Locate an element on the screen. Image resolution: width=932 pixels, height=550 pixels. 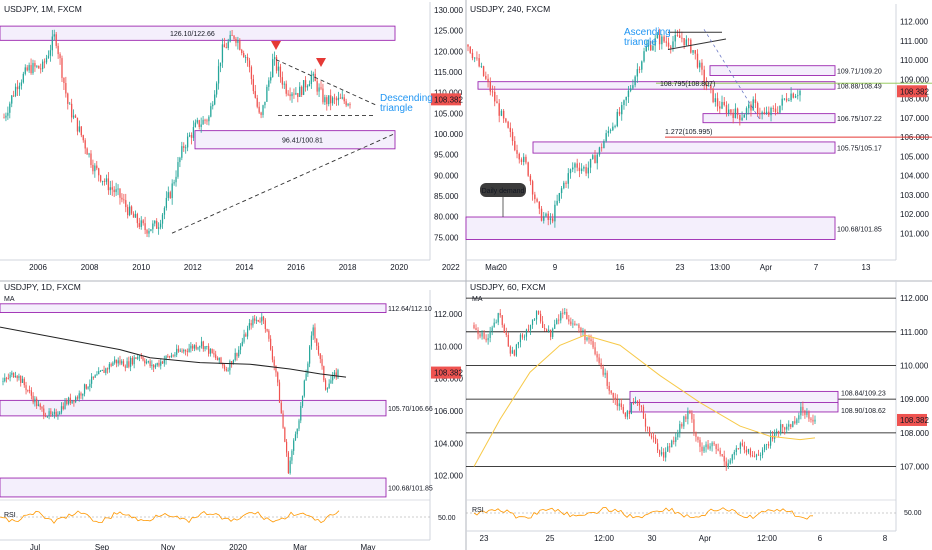
ascending-triangle-label-2: triangle is located at coordinates (640, 42).